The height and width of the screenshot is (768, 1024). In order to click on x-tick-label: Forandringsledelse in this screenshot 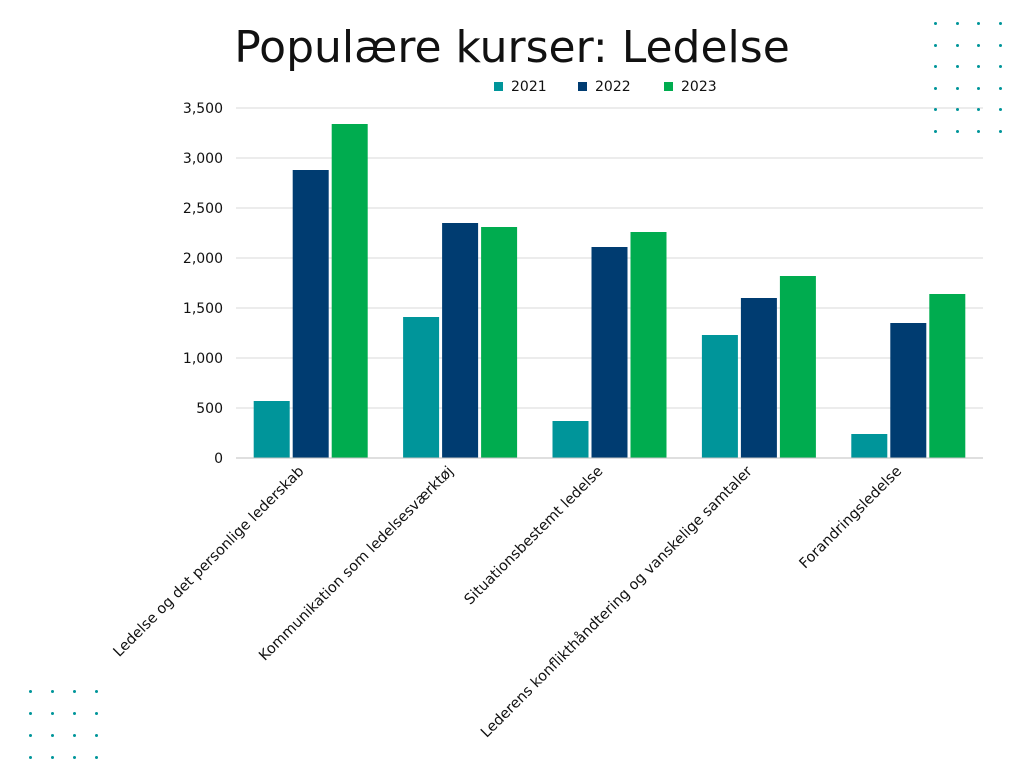, I will do `click(851, 517)`.